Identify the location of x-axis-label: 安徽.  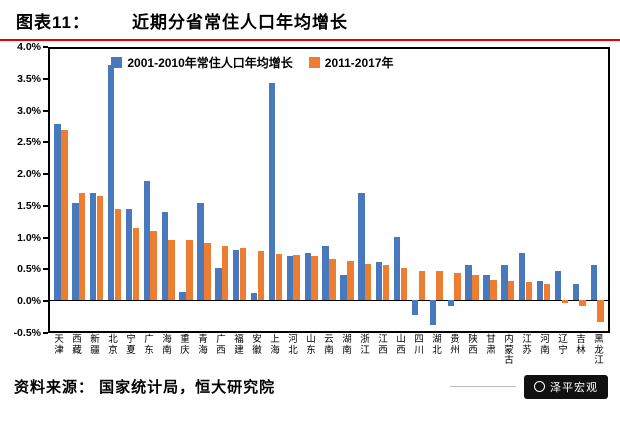
(257, 345).